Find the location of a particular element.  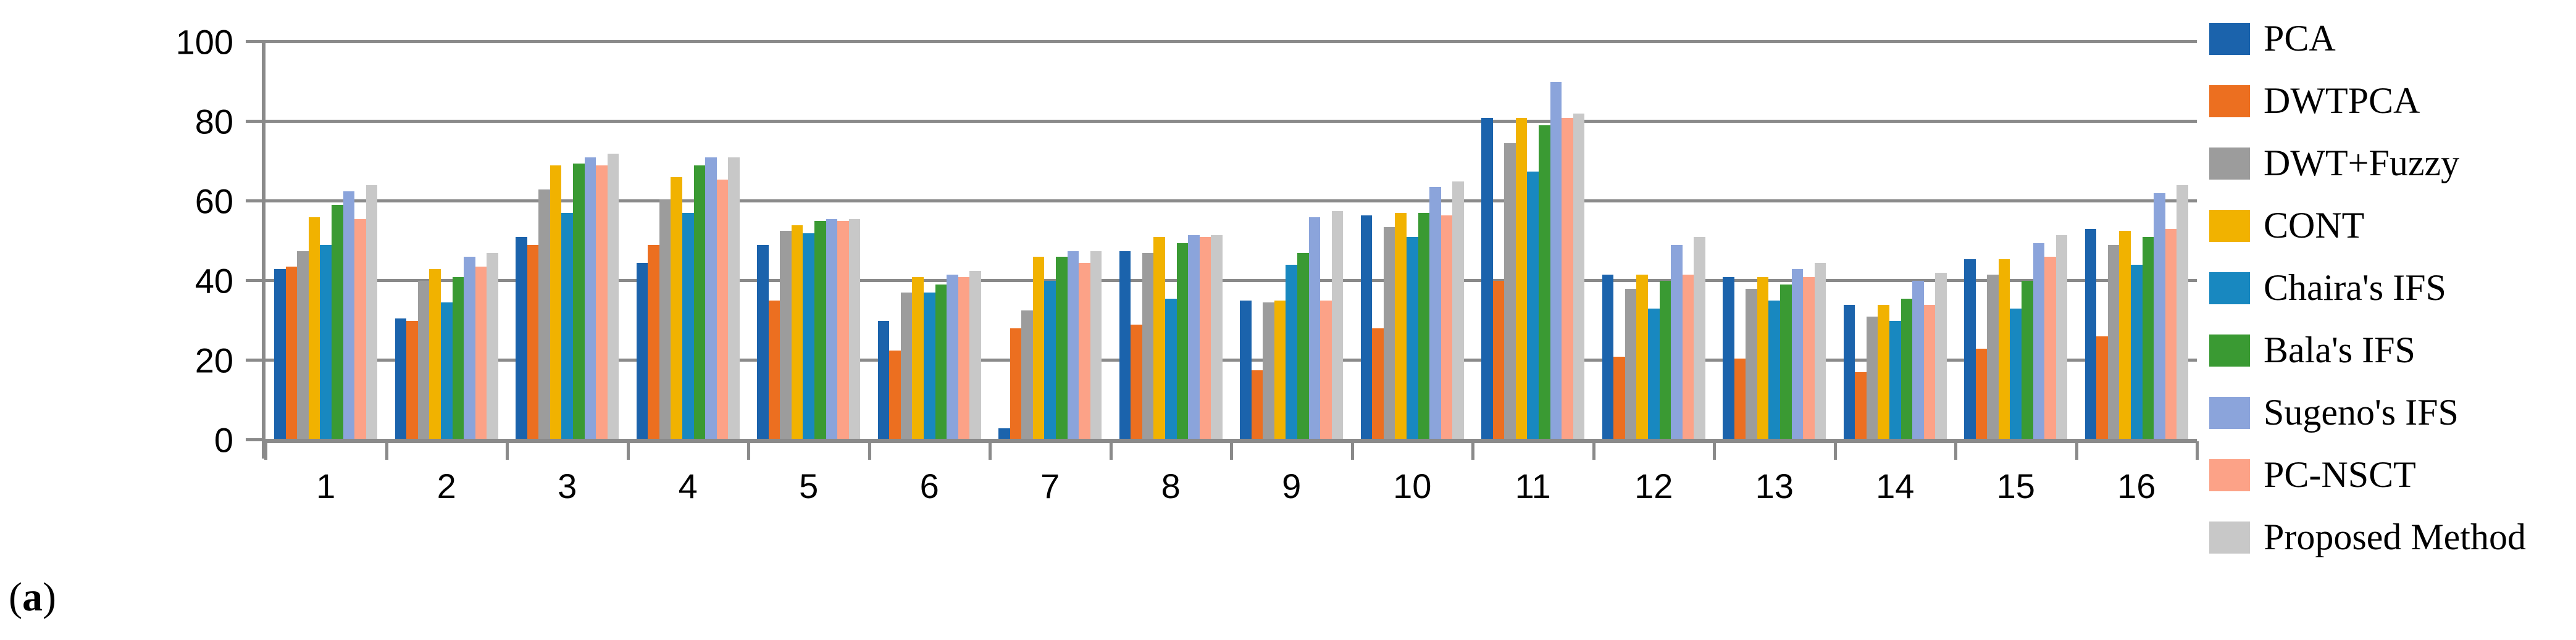

bar-proposed-method-x14 is located at coordinates (1941, 357).